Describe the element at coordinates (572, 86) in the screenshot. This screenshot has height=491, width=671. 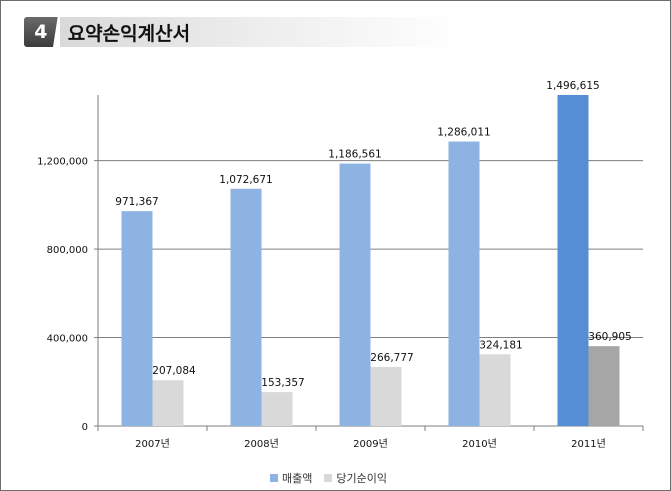
I see `data-label: 1,496,615` at that location.